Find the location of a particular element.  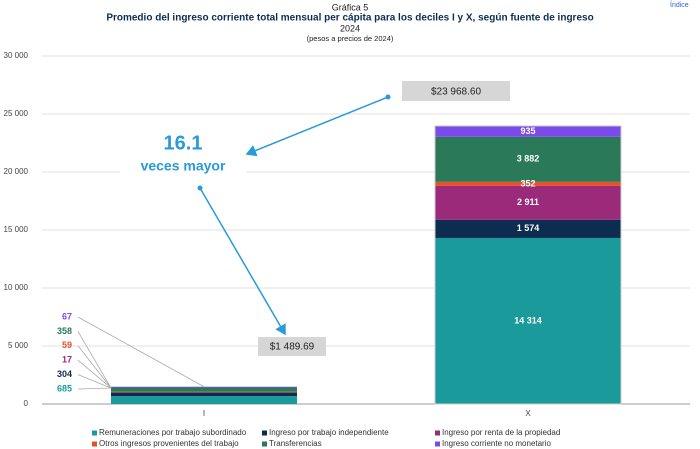

annotation: $23 968.60 is located at coordinates (456, 92).